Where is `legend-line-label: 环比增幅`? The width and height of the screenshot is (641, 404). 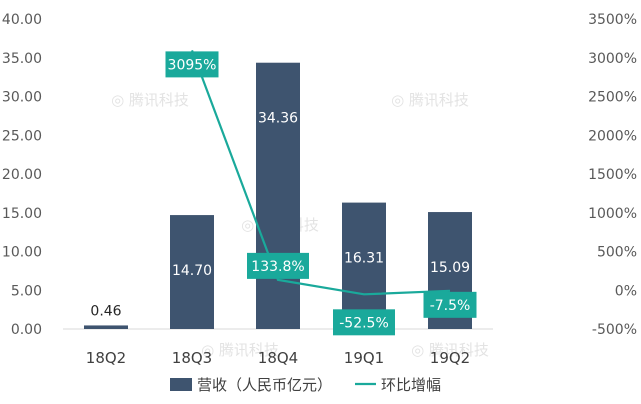 legend-line-label: 环比增幅 is located at coordinates (411, 385).